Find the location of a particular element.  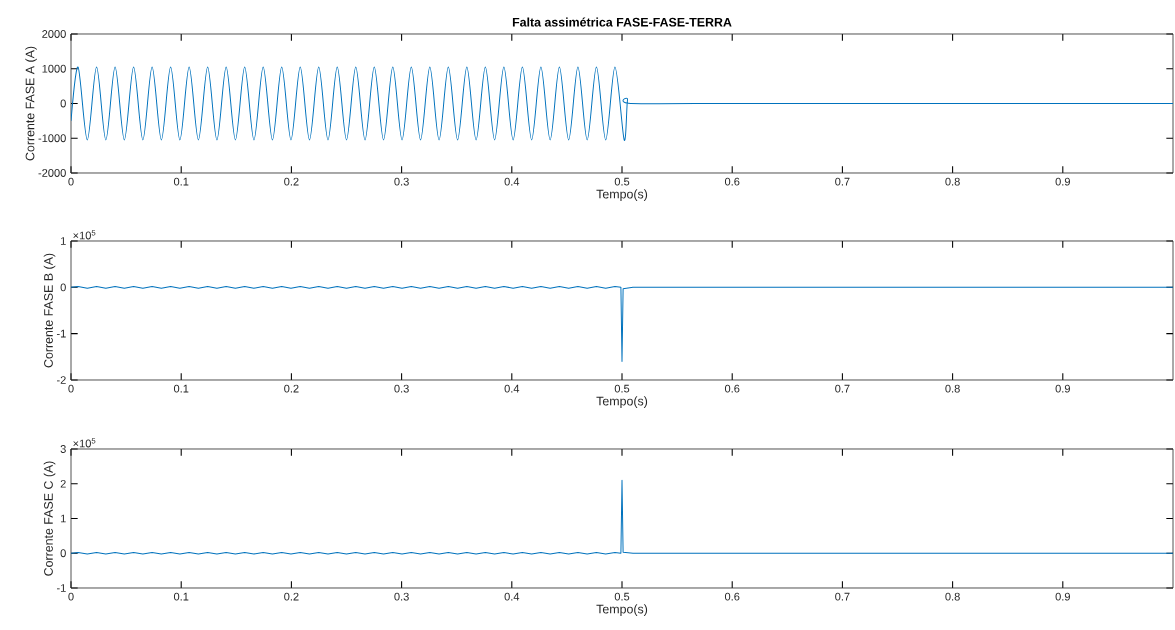

line-series is located at coordinates (622, 103).